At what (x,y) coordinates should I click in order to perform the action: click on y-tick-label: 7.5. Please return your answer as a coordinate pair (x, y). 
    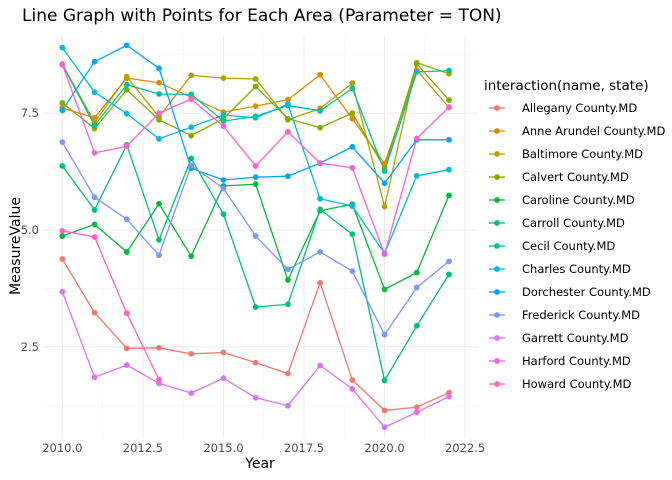
    Looking at the image, I should click on (30, 113).